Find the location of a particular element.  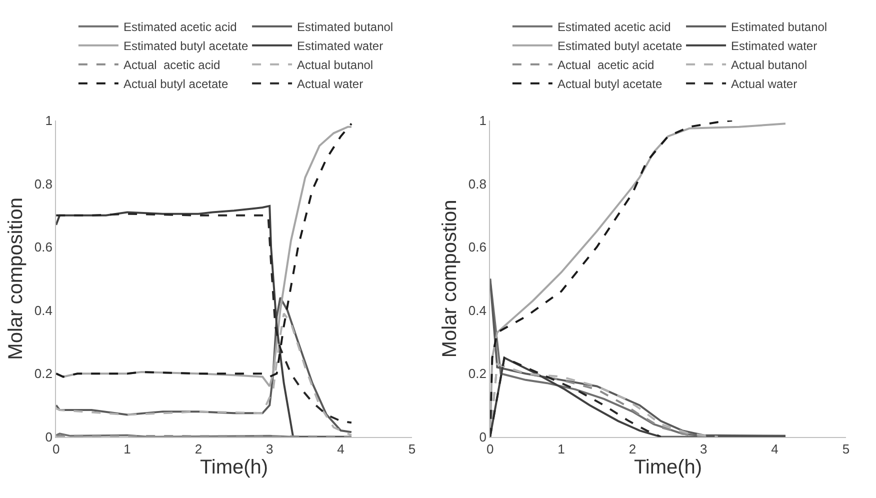

y-axis-title: Molar composition is located at coordinates (15, 279).